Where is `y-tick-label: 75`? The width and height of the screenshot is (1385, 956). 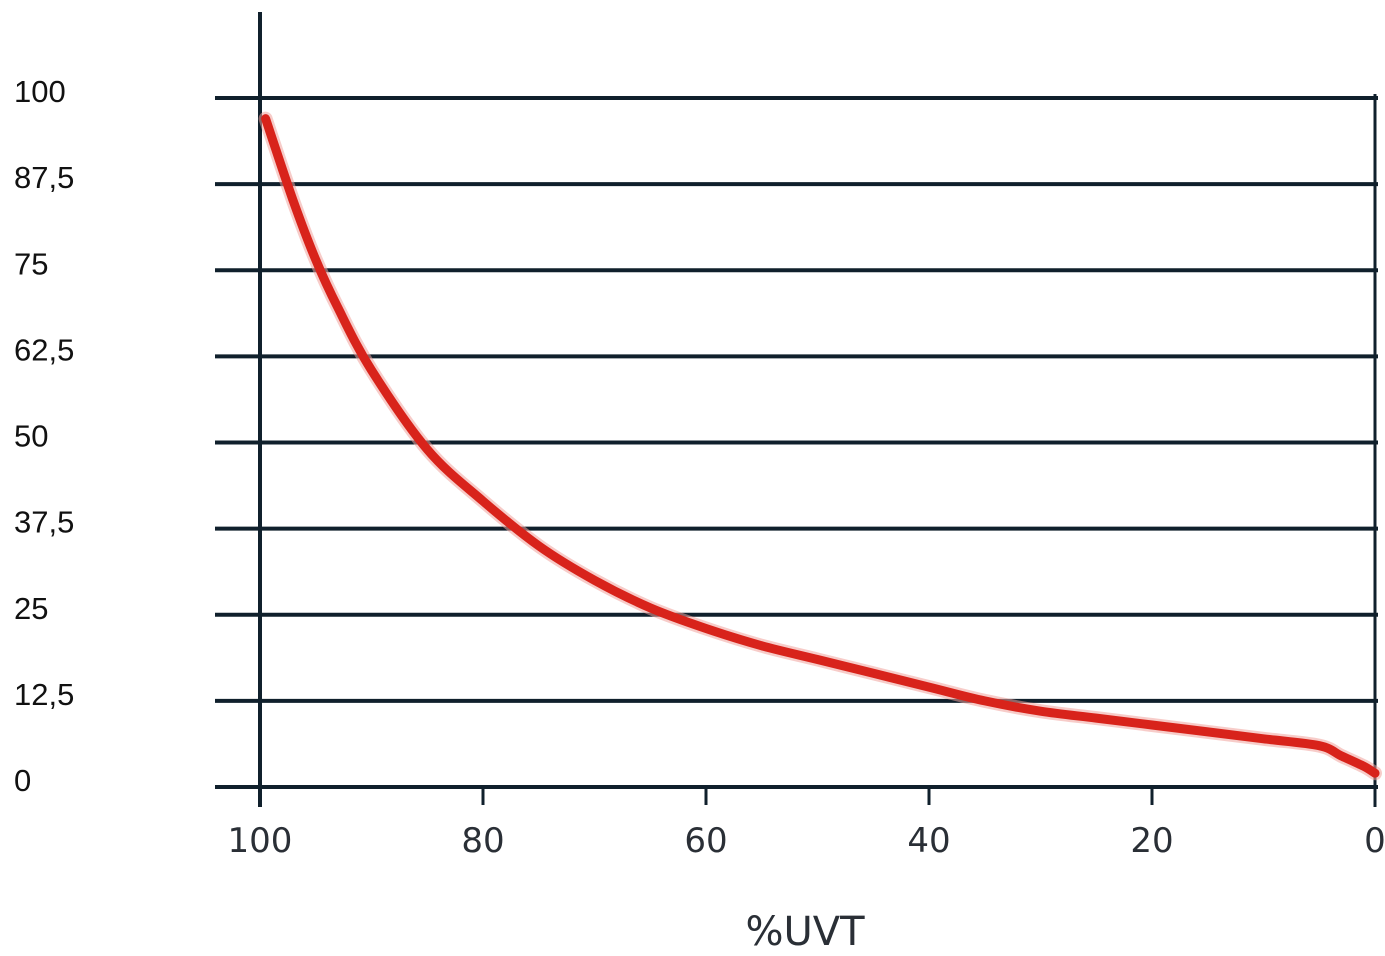
y-tick-label: 75 is located at coordinates (31, 263).